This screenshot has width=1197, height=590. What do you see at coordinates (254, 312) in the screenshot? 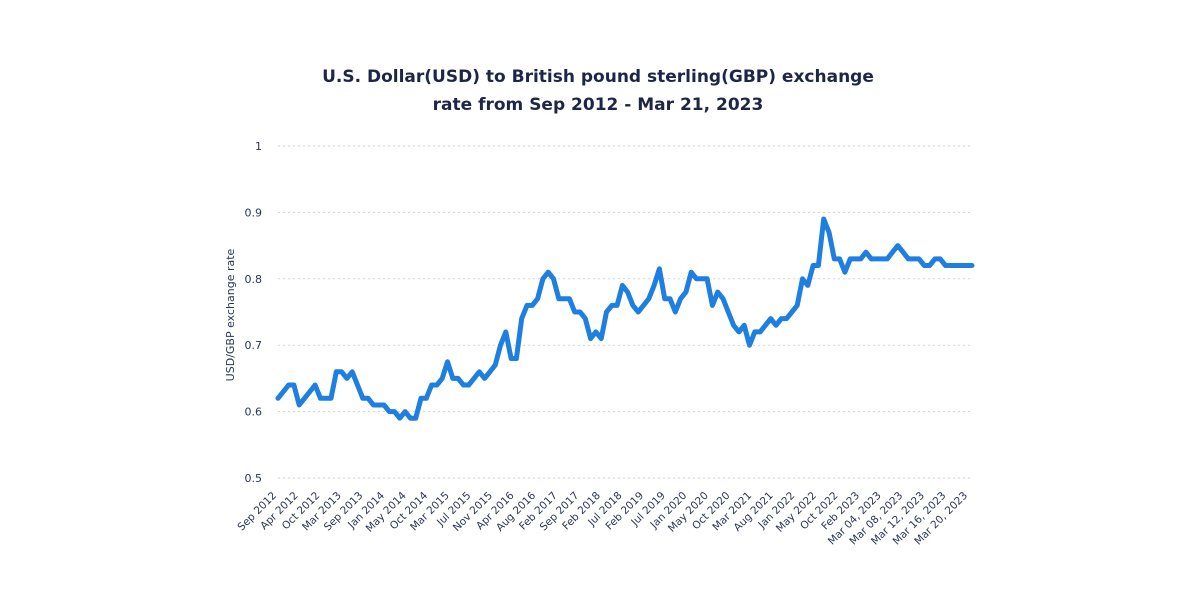
I see `y-axis-ticks: 0.5 0.6 0.7 0.8 0.9 1` at bounding box center [254, 312].